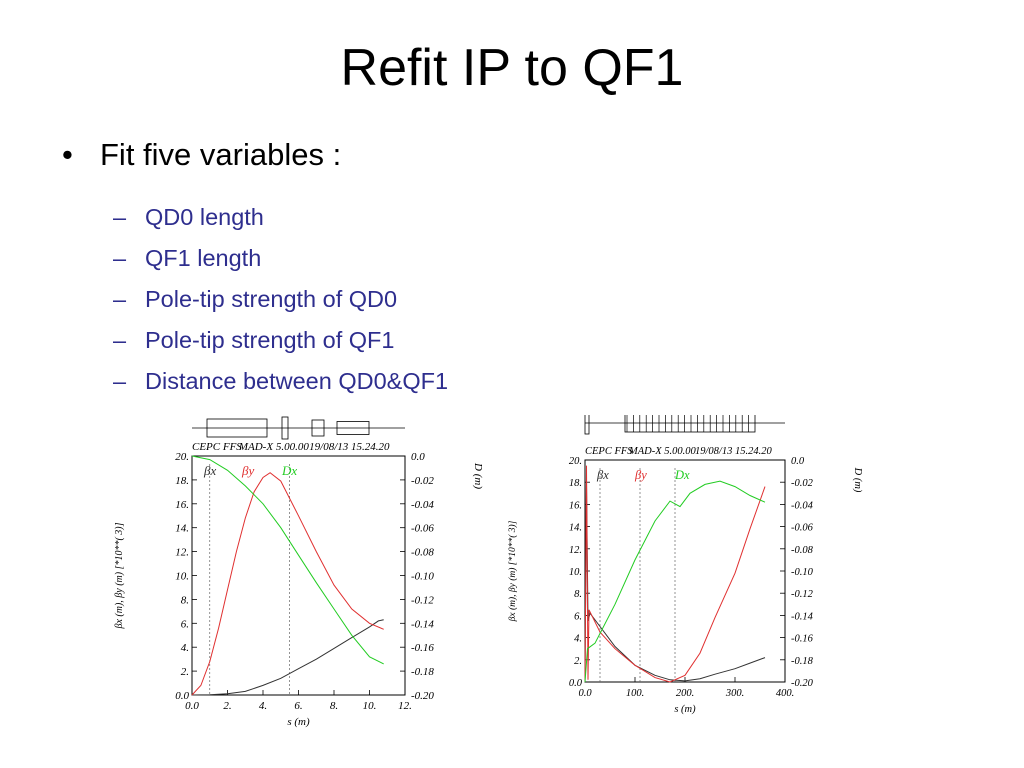 Image resolution: width=1024 pixels, height=768 pixels. I want to click on x-tick-label: 2., so click(227, 706).